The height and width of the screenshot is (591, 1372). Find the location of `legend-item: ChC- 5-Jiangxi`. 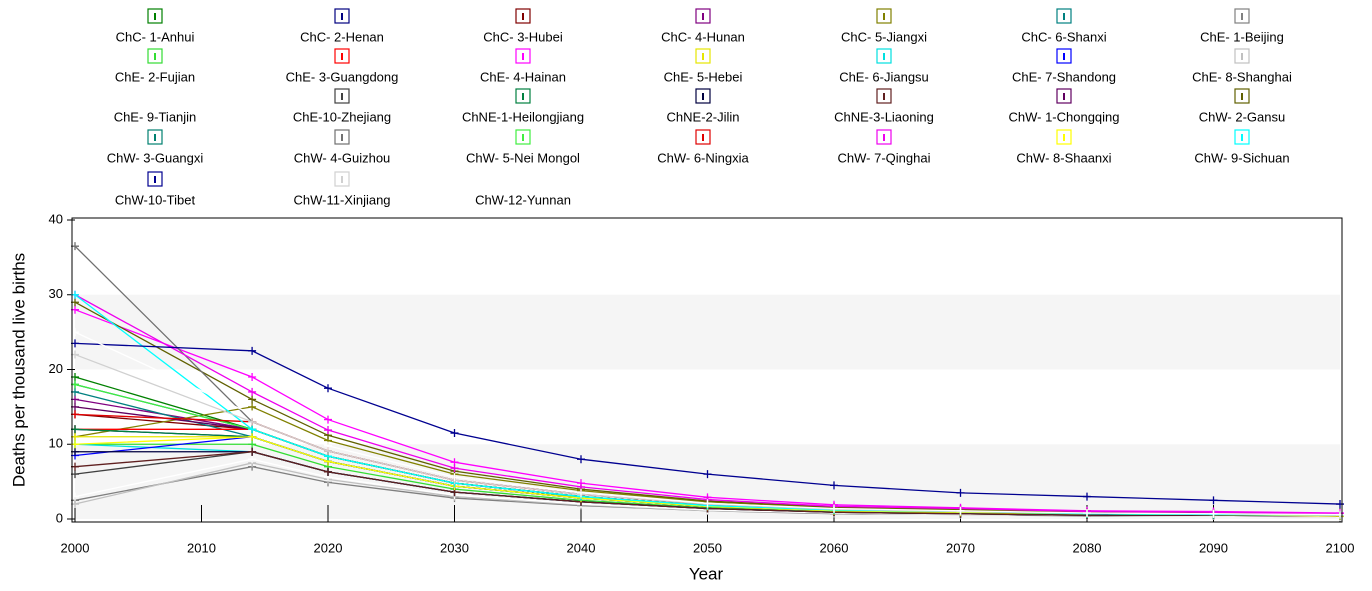

legend-item: ChC- 5-Jiangxi is located at coordinates (884, 26).